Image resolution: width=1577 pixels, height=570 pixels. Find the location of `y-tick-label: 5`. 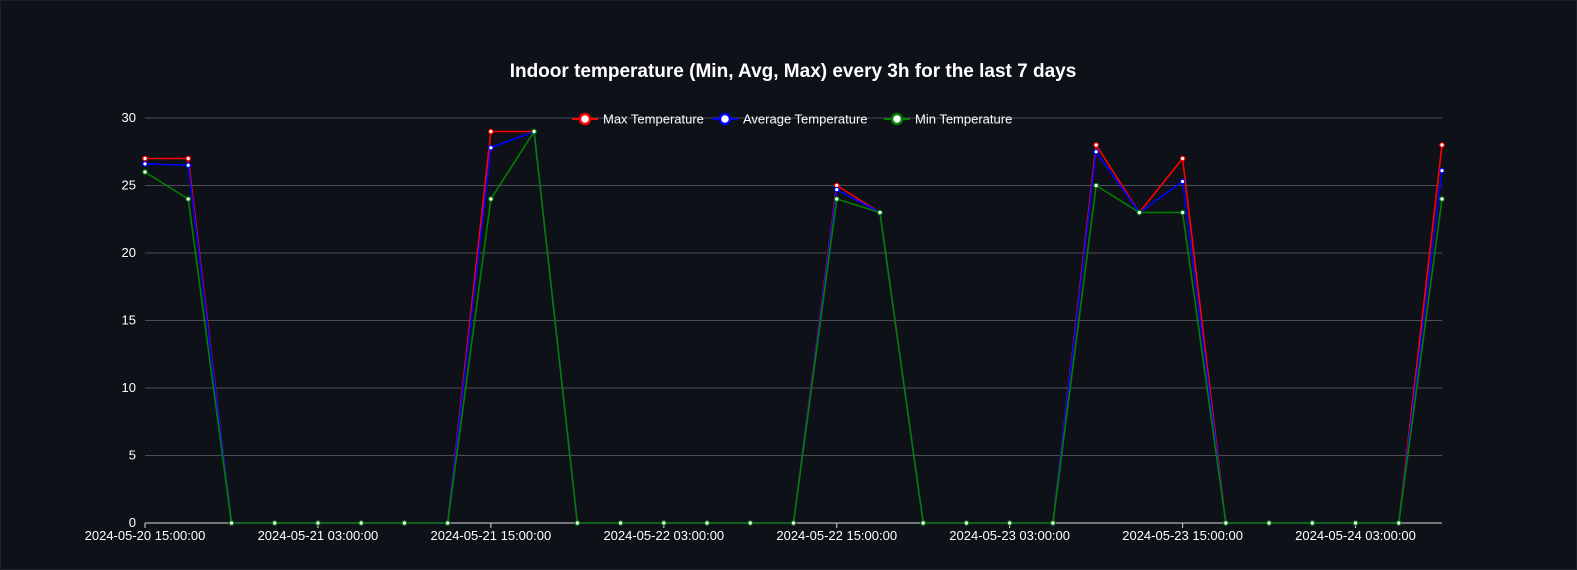

y-tick-label: 5 is located at coordinates (132, 455).